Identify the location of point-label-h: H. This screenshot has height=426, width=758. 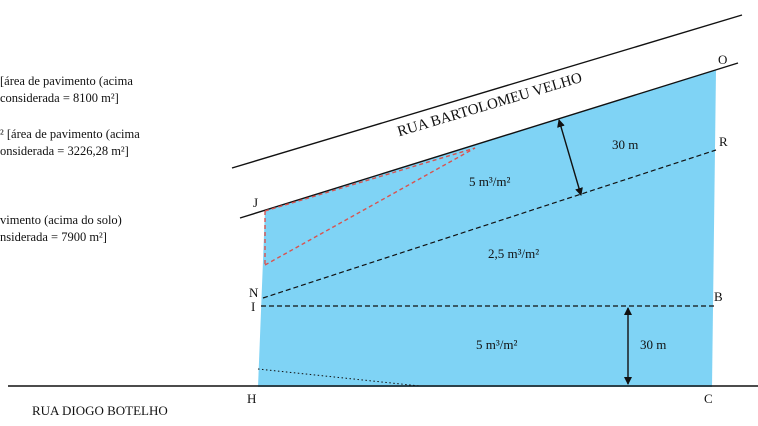
(251, 398).